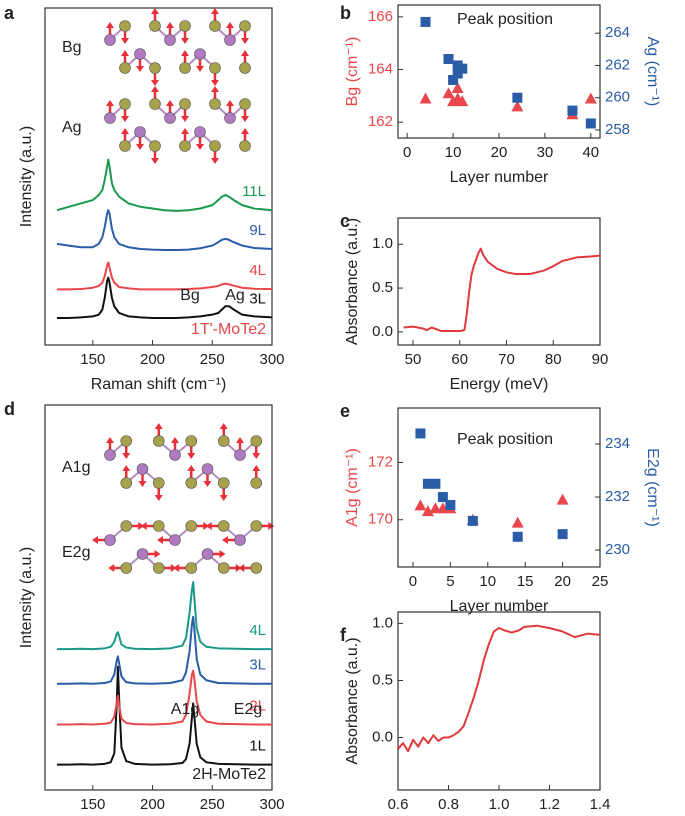  Describe the element at coordinates (212, 359) in the screenshot. I see `x-tick-label: 250` at that location.